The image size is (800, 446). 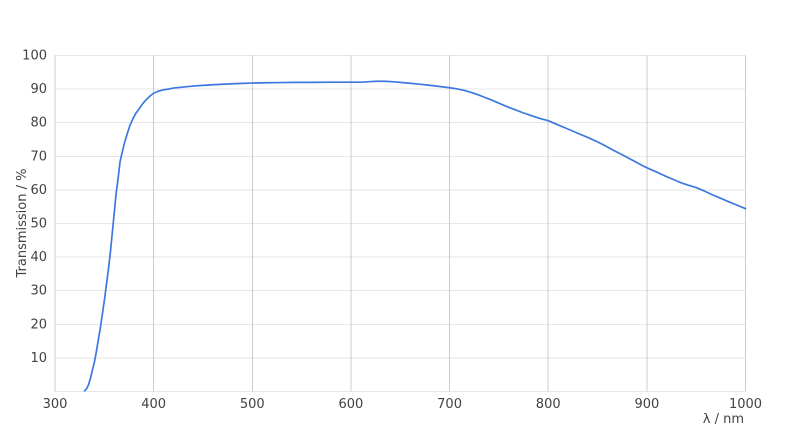 I want to click on tick-label: 10, so click(x=38, y=358).